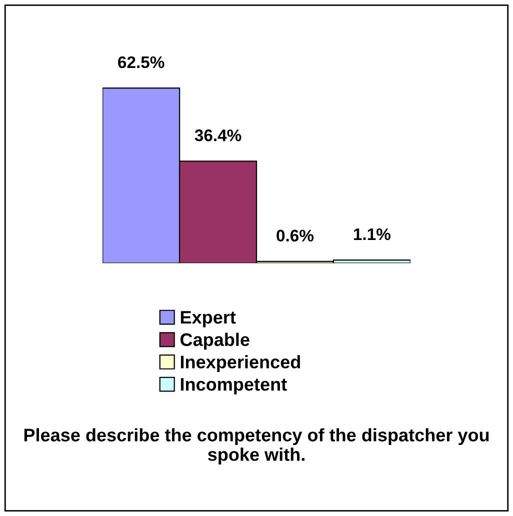 This screenshot has height=516, width=513. What do you see at coordinates (208, 319) in the screenshot?
I see `legend-label: Expert` at bounding box center [208, 319].